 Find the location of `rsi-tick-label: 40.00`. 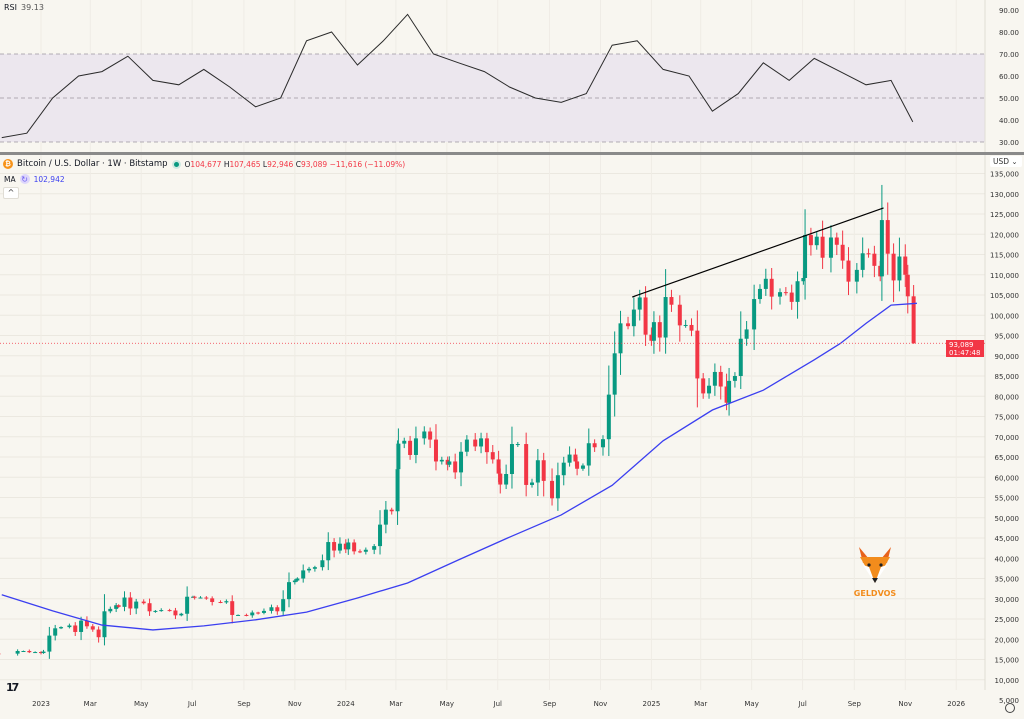

rsi-tick-label: 40.00 is located at coordinates (1009, 121).